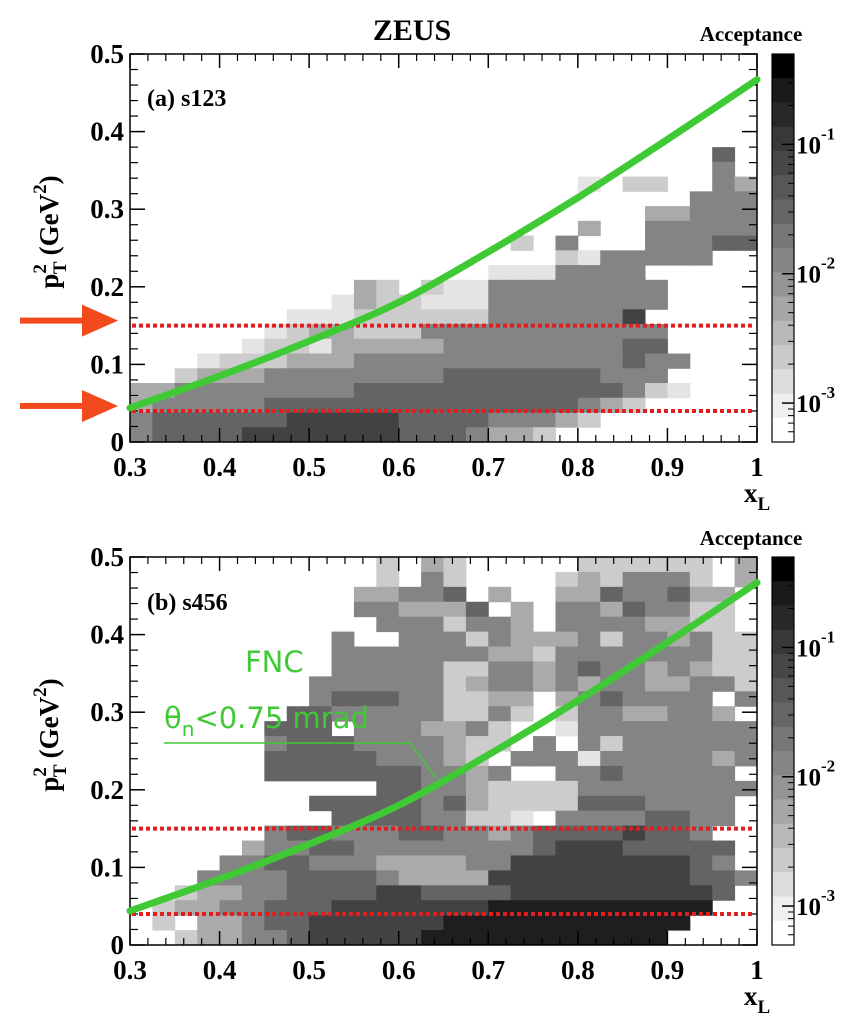 The width and height of the screenshot is (860, 1025). What do you see at coordinates (220, 970) in the screenshot?
I see `x-tick-label: 0.4` at bounding box center [220, 970].